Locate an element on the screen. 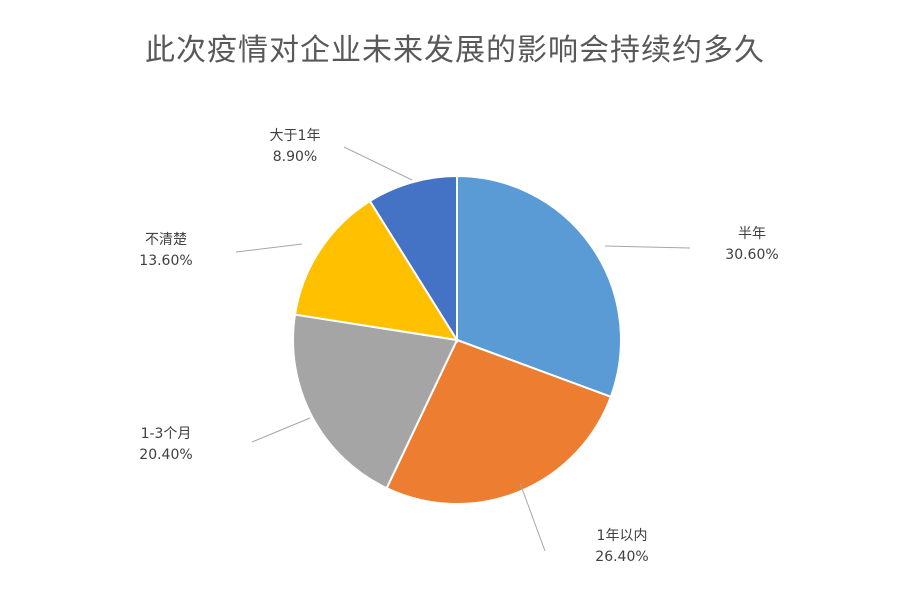 The image size is (910, 607). slice-category-label: 半年 is located at coordinates (752, 234).